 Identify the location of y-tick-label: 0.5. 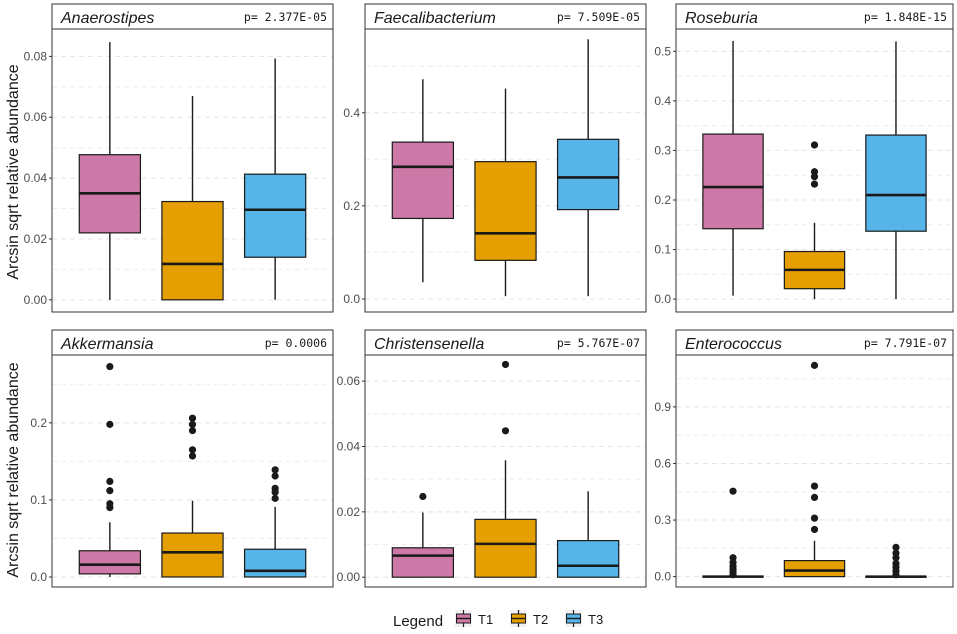
(662, 51).